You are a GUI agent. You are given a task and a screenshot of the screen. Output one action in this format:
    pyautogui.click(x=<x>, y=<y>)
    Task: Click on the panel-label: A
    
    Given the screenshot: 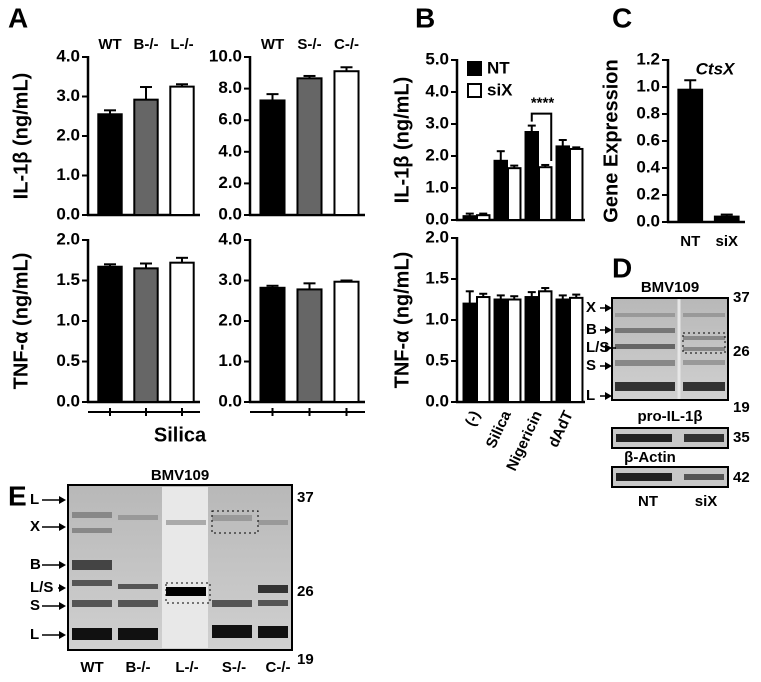 What is the action you would take?
    pyautogui.click(x=18, y=17)
    